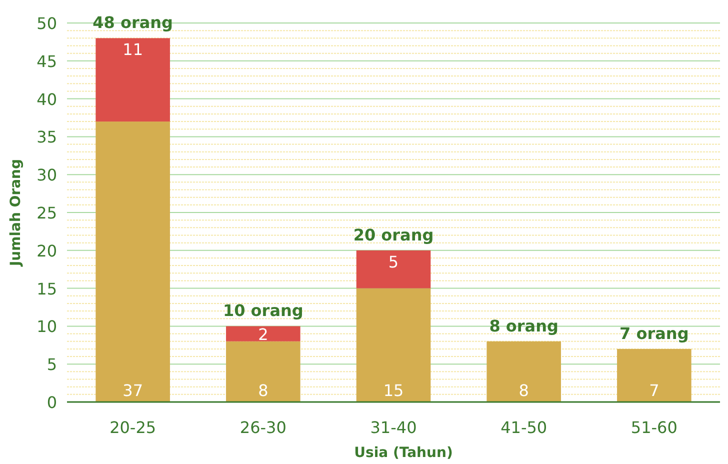  I want to click on x-tick-label: 26-30, so click(263, 427).